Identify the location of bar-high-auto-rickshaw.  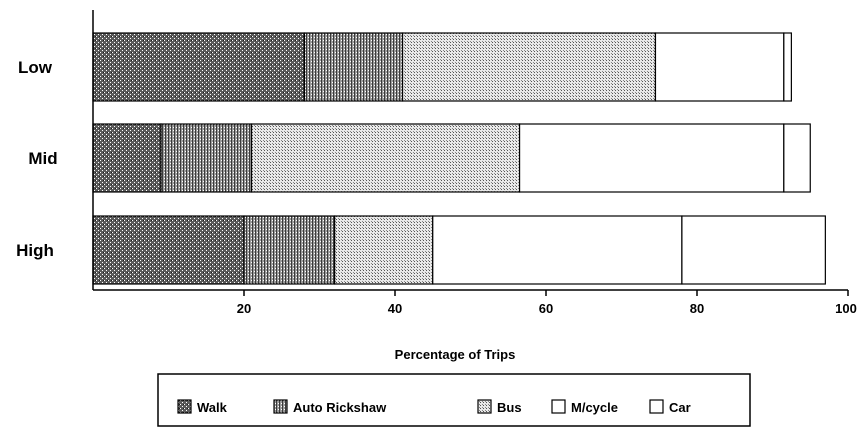
(289, 250).